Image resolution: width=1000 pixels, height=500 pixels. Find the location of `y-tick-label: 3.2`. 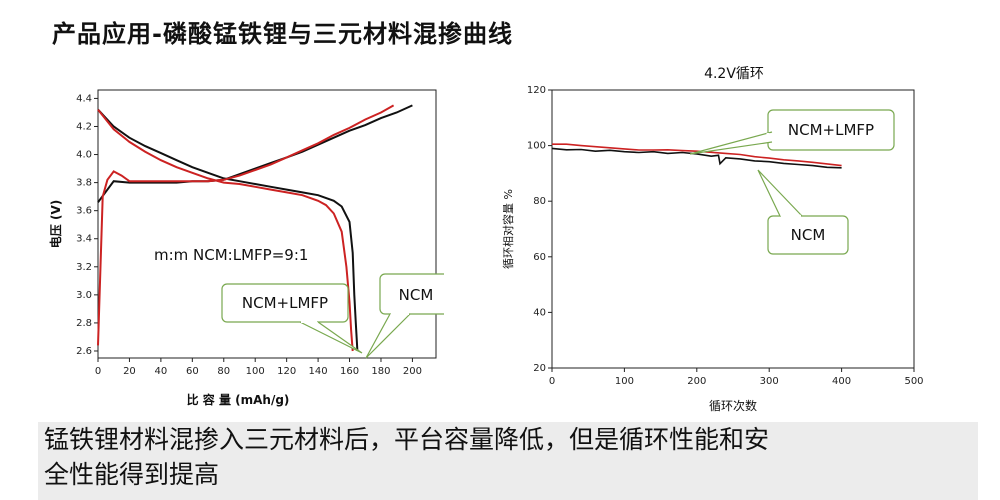

y-tick-label: 3.2 is located at coordinates (84, 267).